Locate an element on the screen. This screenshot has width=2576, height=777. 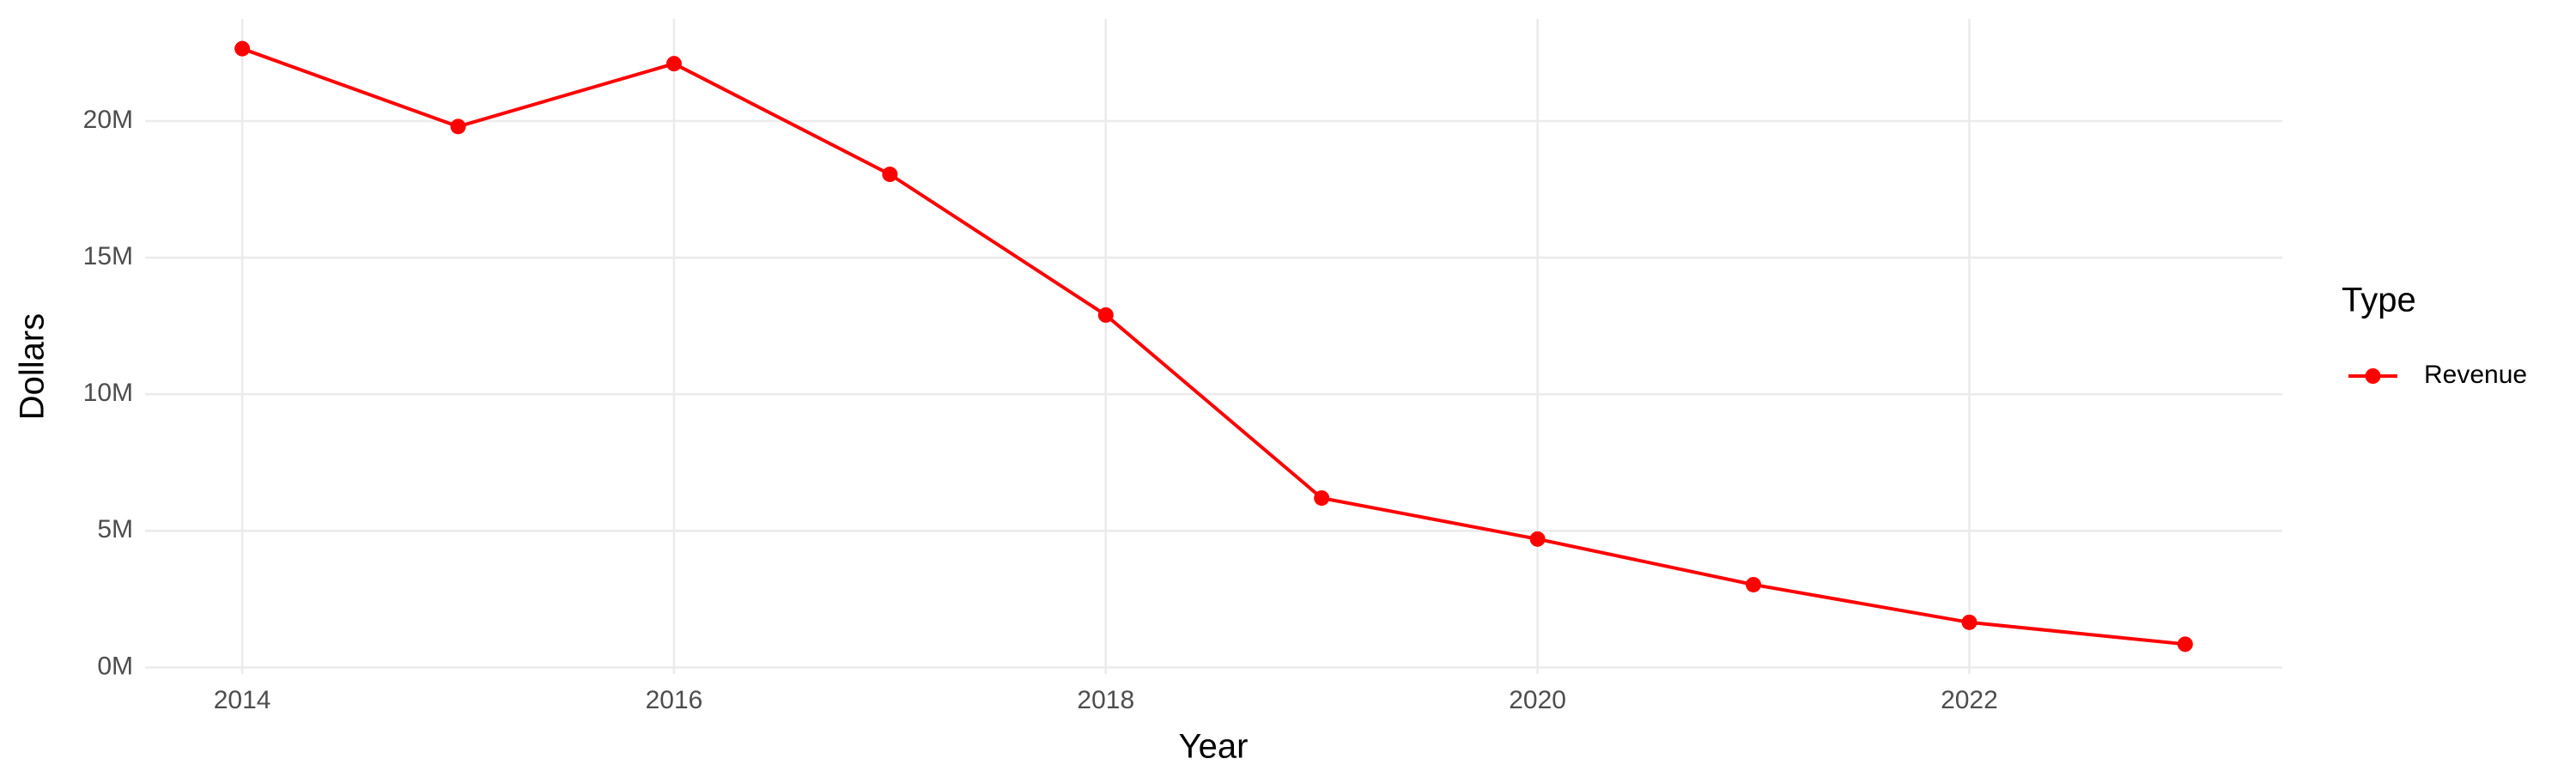
legend-key-point is located at coordinates (2373, 376).